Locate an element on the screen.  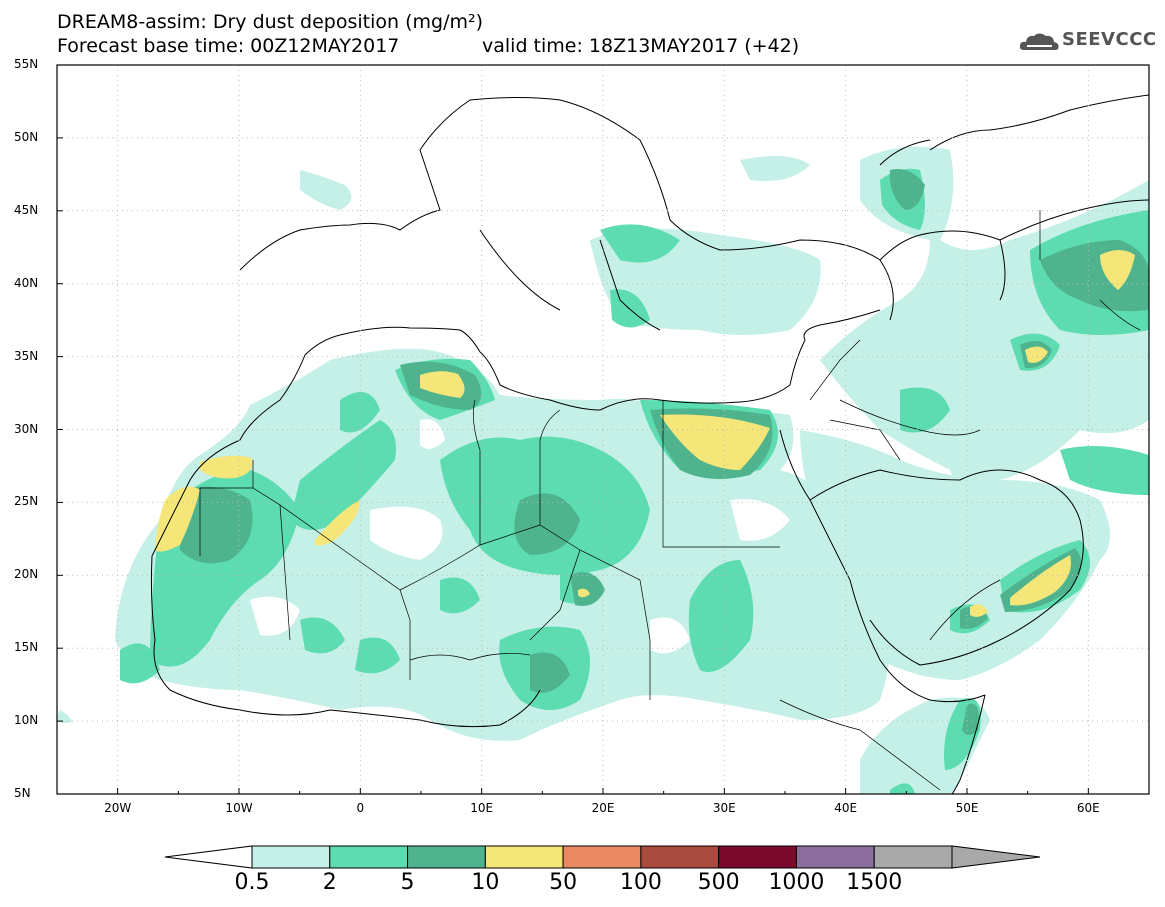
lat-label: 5N is located at coordinates (22, 793).